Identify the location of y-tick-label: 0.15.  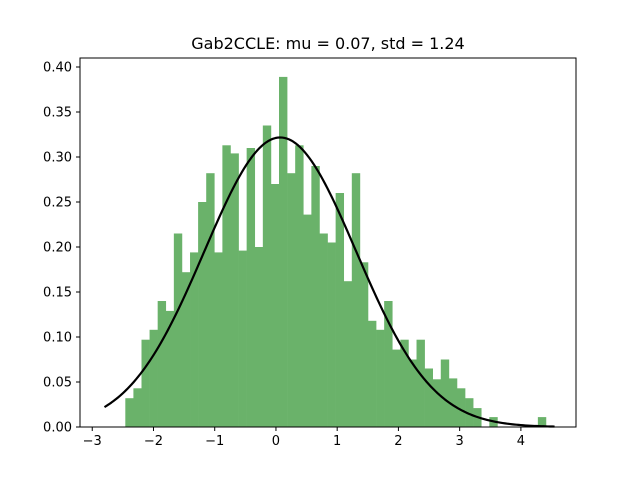
(57, 293).